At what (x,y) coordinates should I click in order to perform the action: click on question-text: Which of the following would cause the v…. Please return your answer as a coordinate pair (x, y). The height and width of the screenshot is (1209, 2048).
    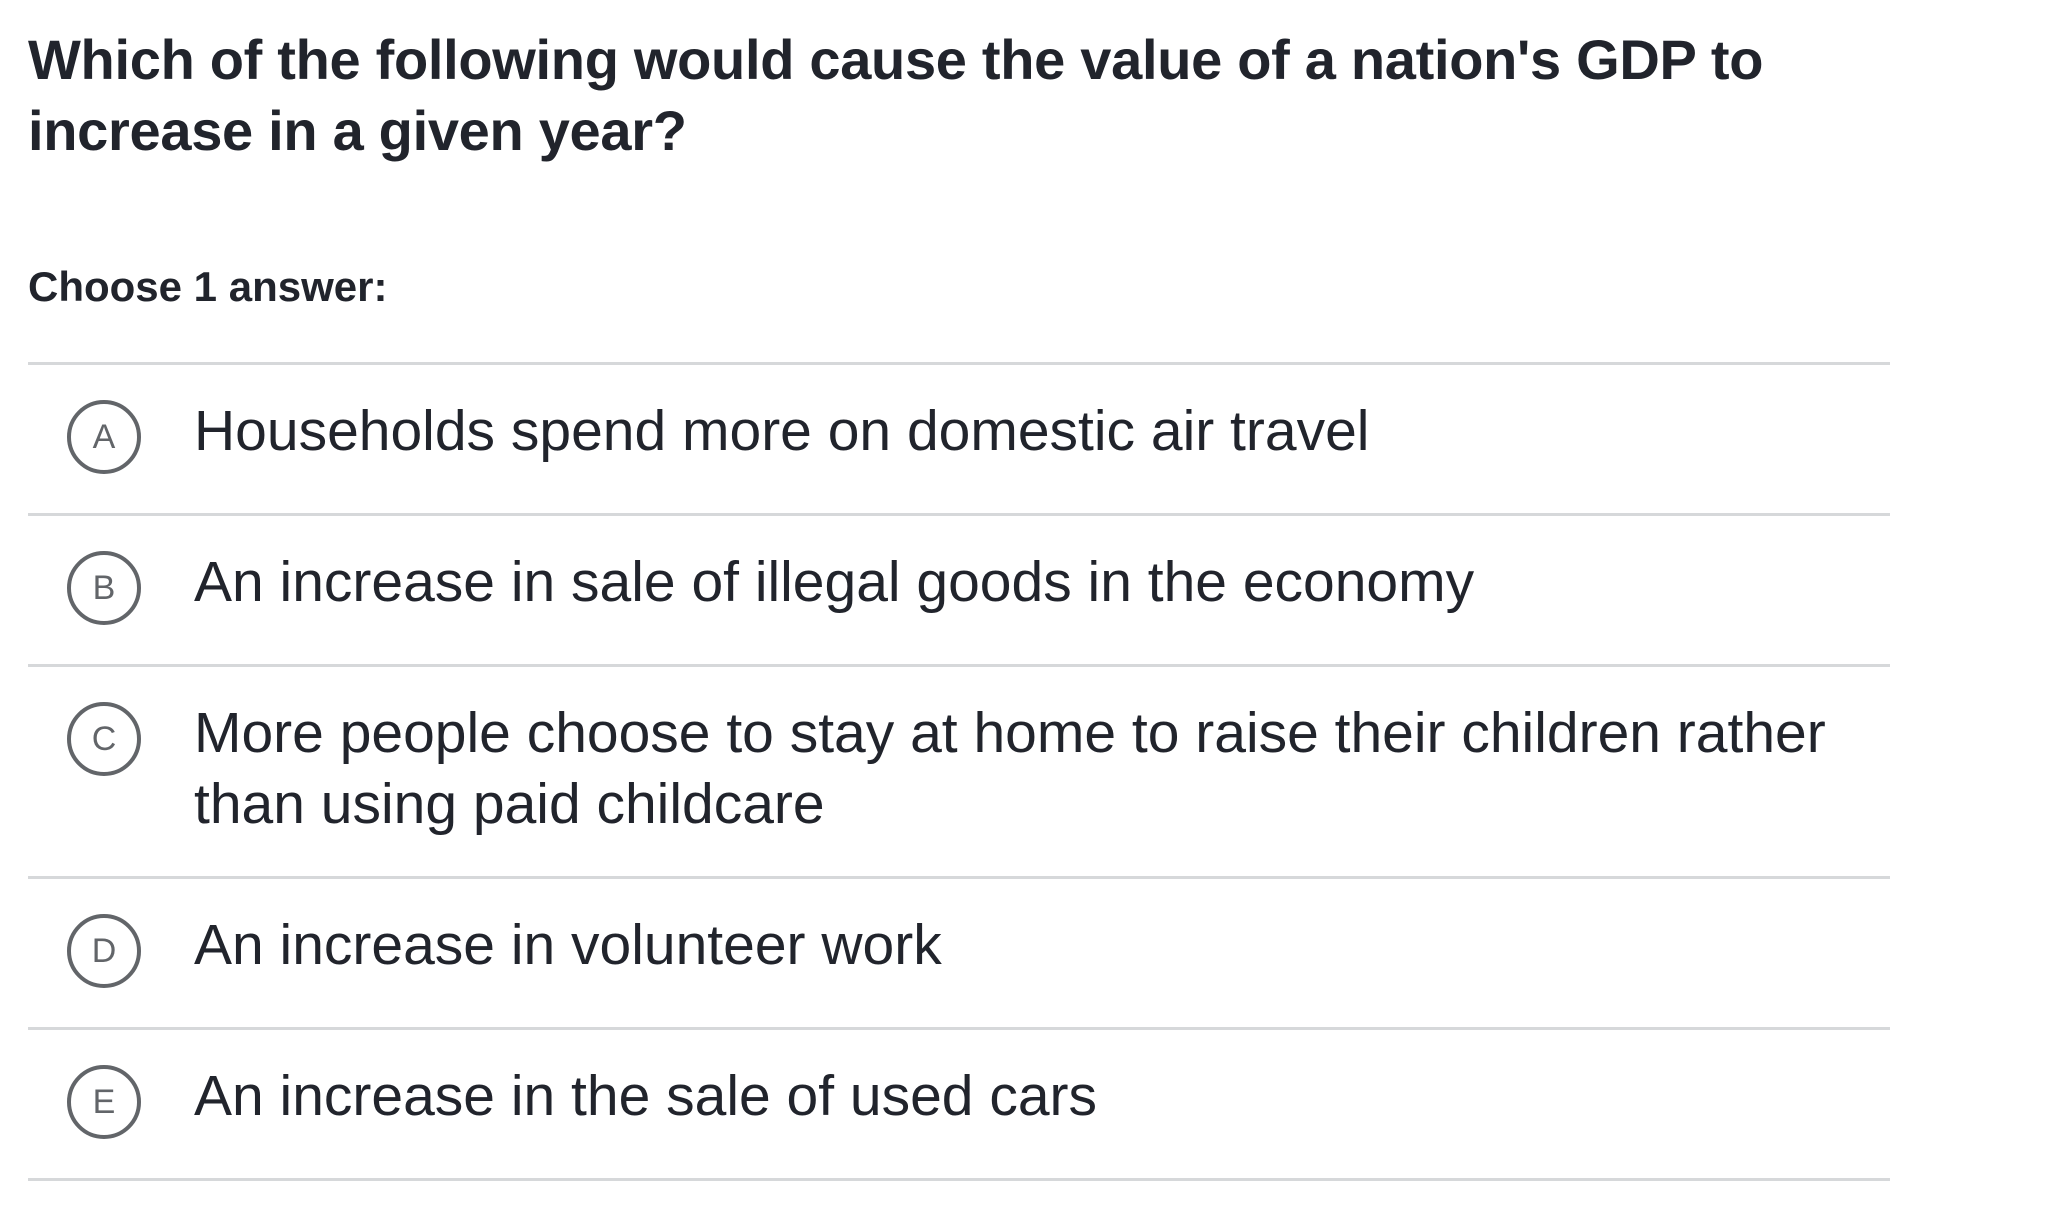
    Looking at the image, I should click on (896, 95).